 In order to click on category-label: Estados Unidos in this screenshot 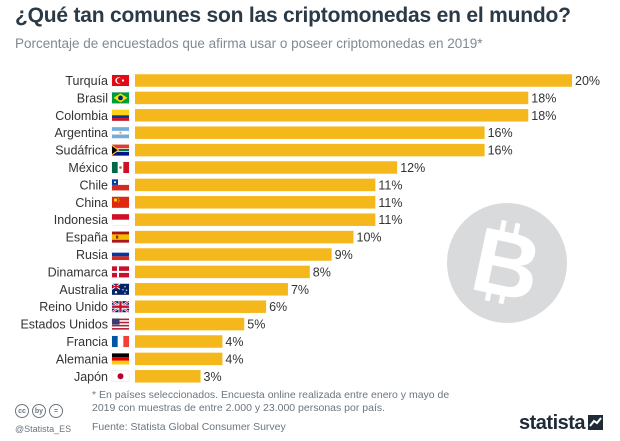, I will do `click(64, 325)`.